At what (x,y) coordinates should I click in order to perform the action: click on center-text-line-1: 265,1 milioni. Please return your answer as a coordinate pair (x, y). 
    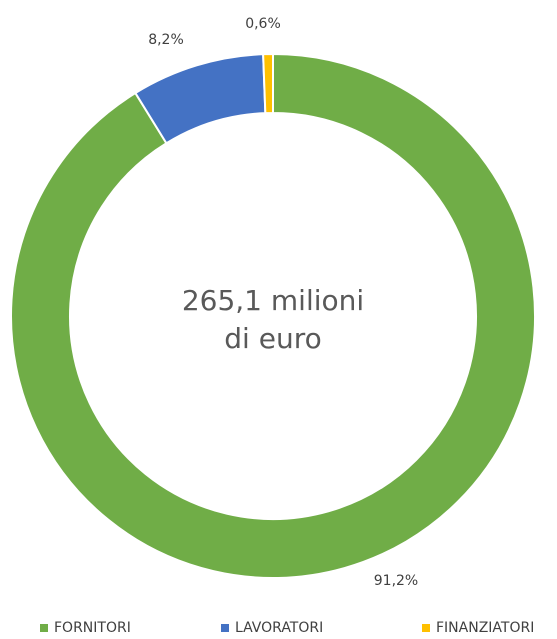
    Looking at the image, I should click on (273, 300).